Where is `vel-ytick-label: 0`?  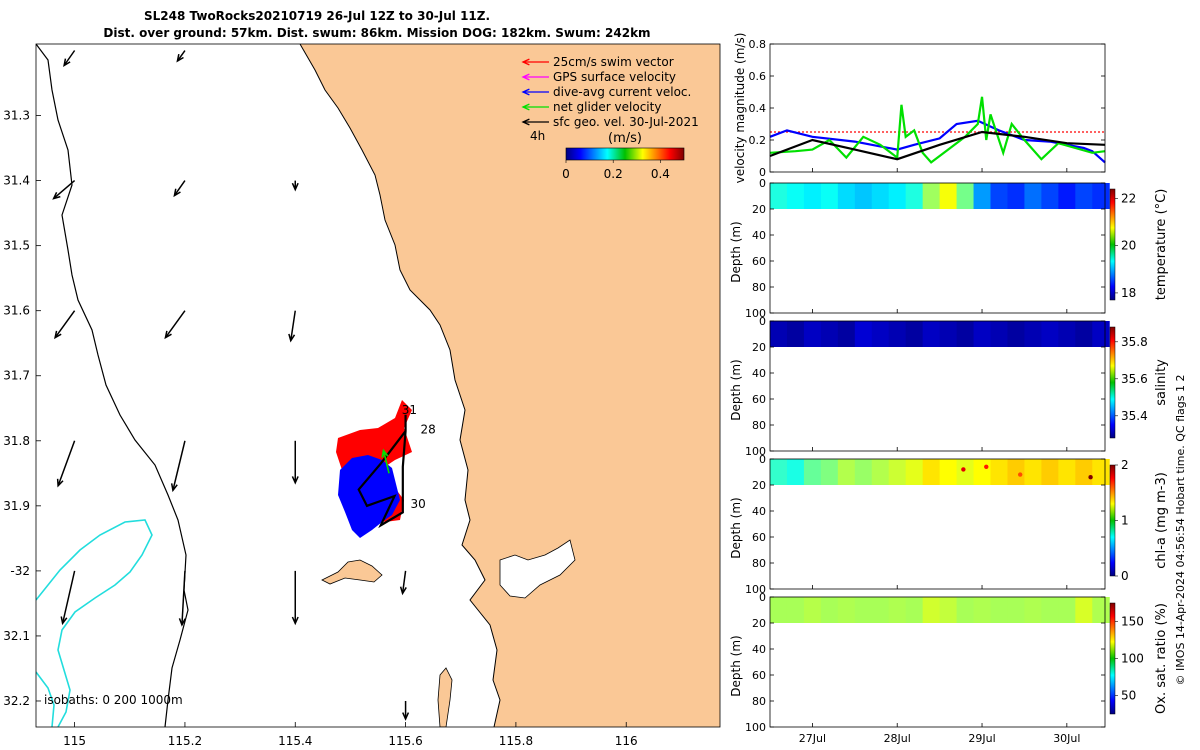
vel-ytick-label: 0 is located at coordinates (762, 172).